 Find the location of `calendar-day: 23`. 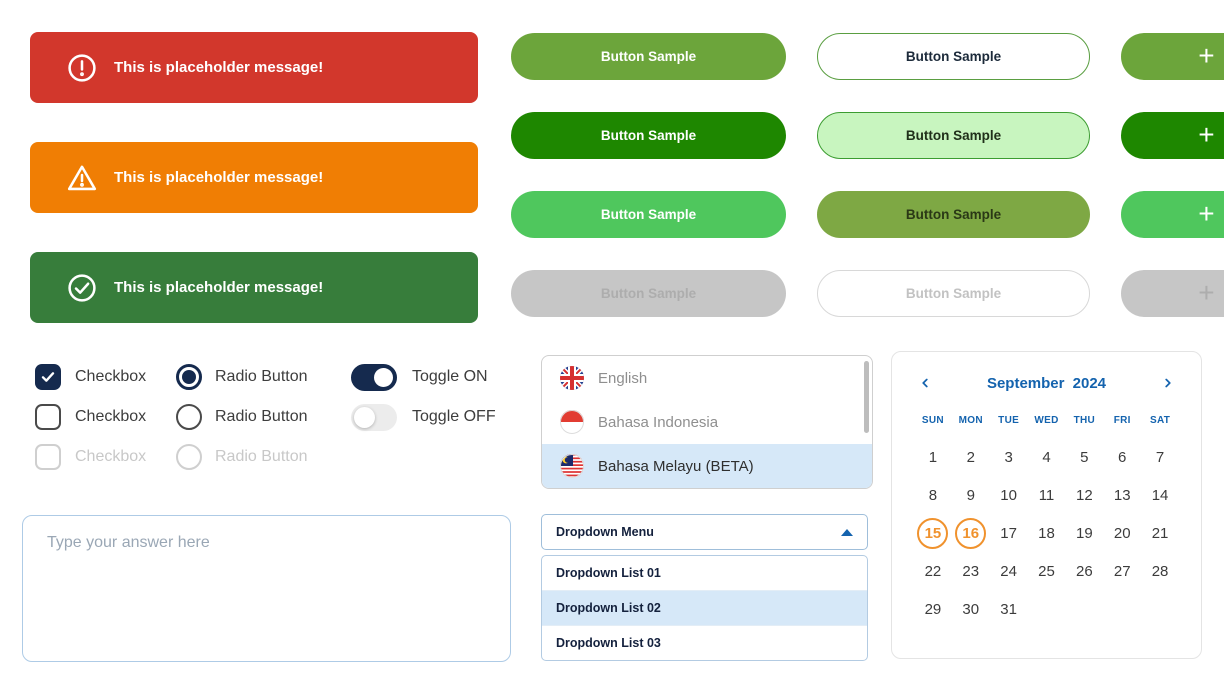

calendar-day: 23 is located at coordinates (971, 571).